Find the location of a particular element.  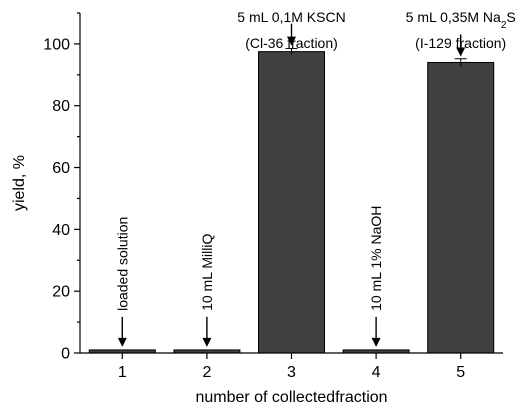

y-tick-label: 20 is located at coordinates (61, 292).